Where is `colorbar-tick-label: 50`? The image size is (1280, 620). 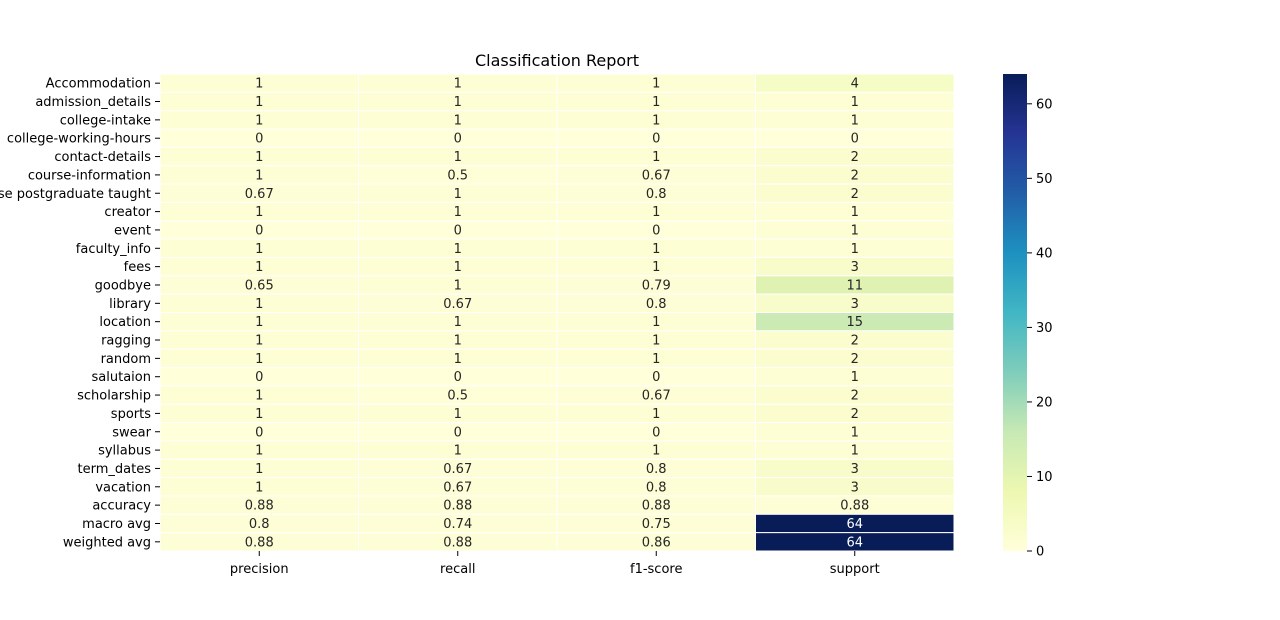 colorbar-tick-label: 50 is located at coordinates (1044, 179).